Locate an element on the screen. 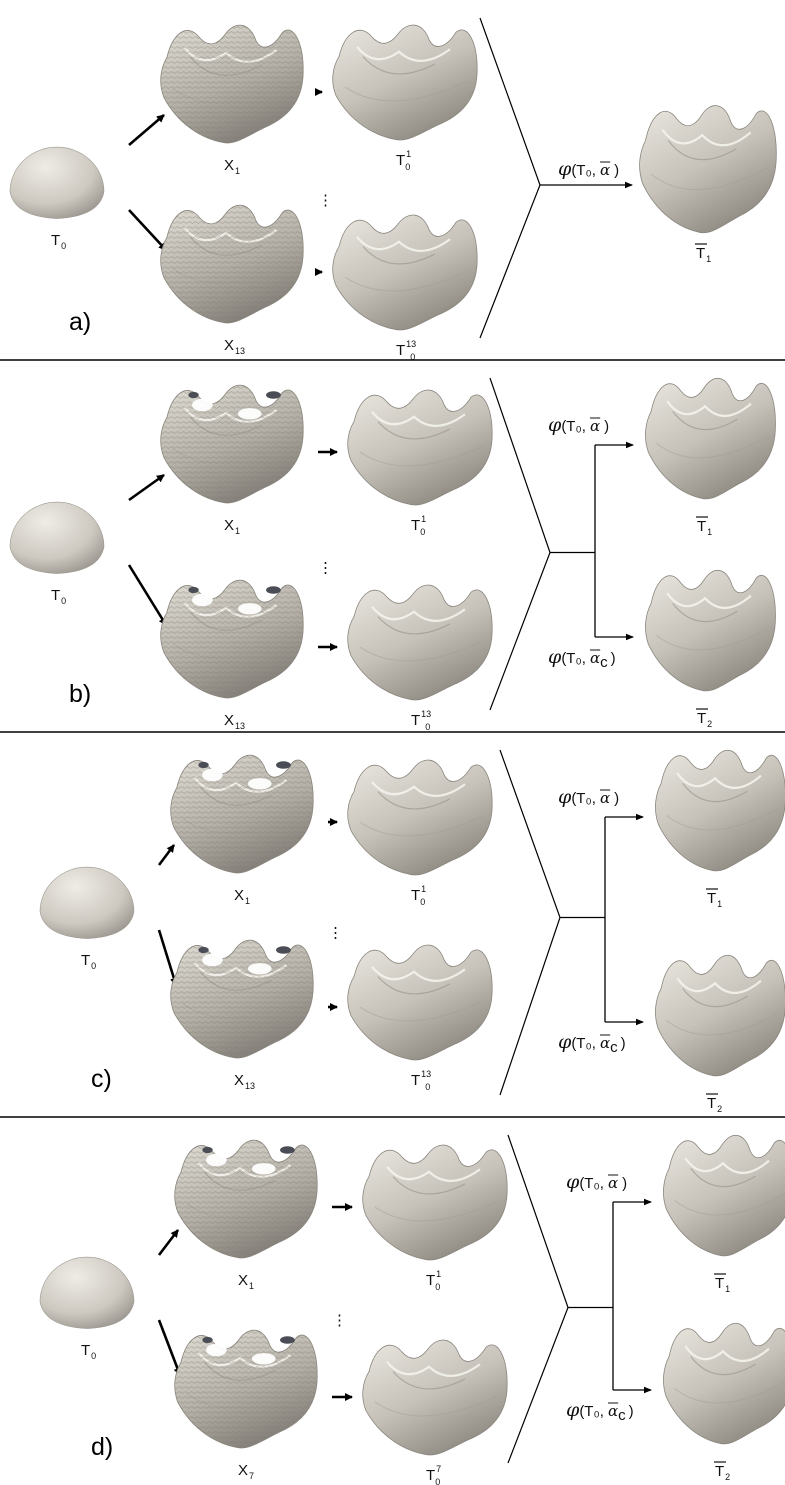  mean-label: T1 is located at coordinates (703, 254).